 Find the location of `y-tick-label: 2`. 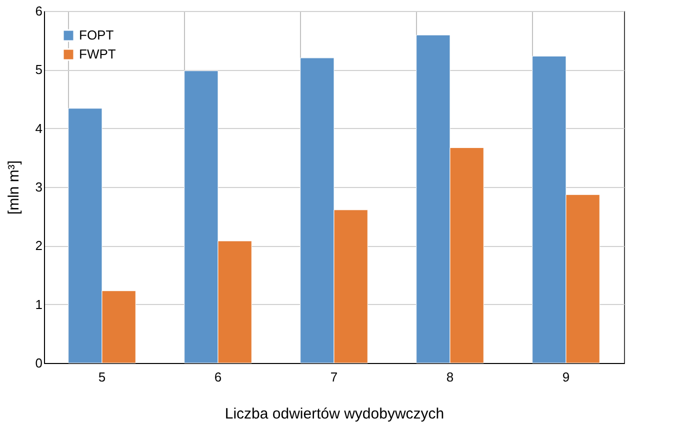

y-tick-label: 2 is located at coordinates (38, 246).